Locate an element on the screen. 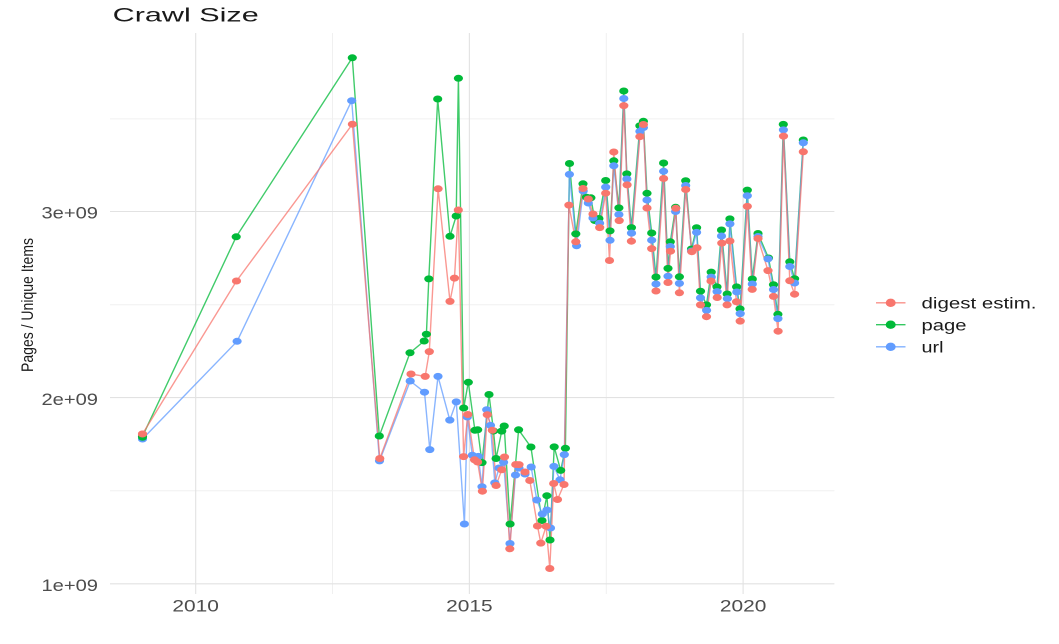 The width and height of the screenshot is (1059, 644). svg-text: 2015 is located at coordinates (469, 605).